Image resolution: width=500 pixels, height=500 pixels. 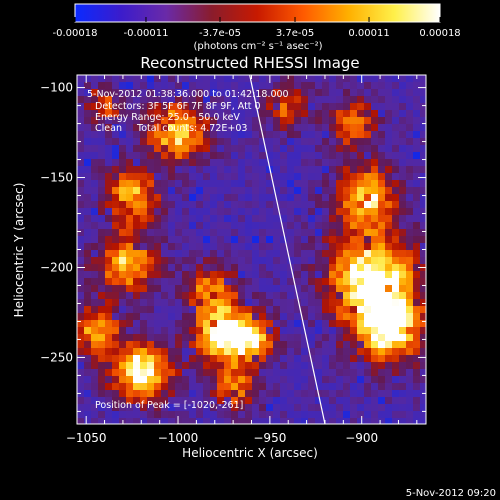 I want to click on annotation-time-range: 5-Nov-2012 01:38:36.000 to 01:42:18.000, so click(x=188, y=94).